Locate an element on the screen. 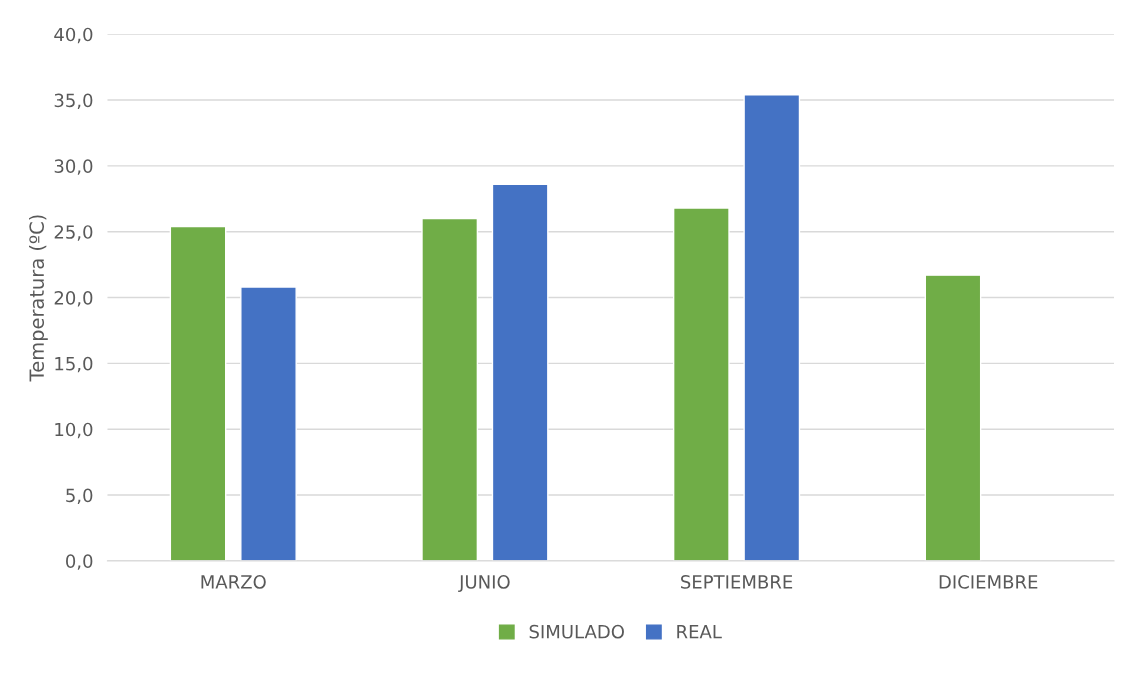 Image resolution: width=1131 pixels, height=684 pixels. x-tick-label: DICIEMBRE is located at coordinates (988, 582).